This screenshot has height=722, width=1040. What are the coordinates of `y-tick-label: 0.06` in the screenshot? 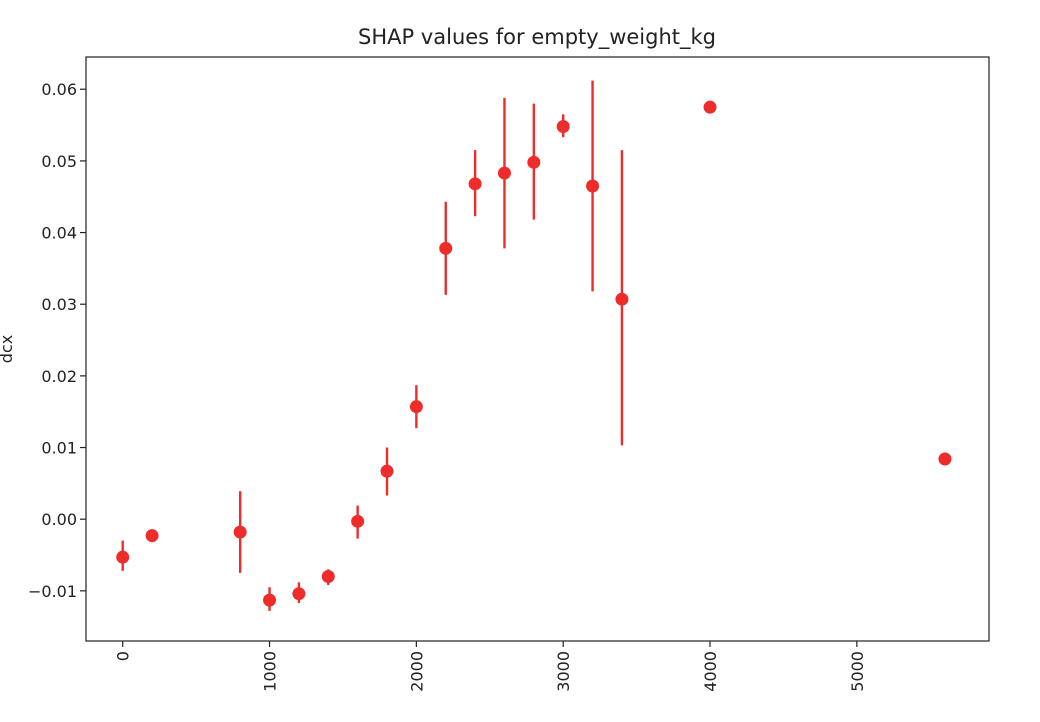 It's located at (59, 89).